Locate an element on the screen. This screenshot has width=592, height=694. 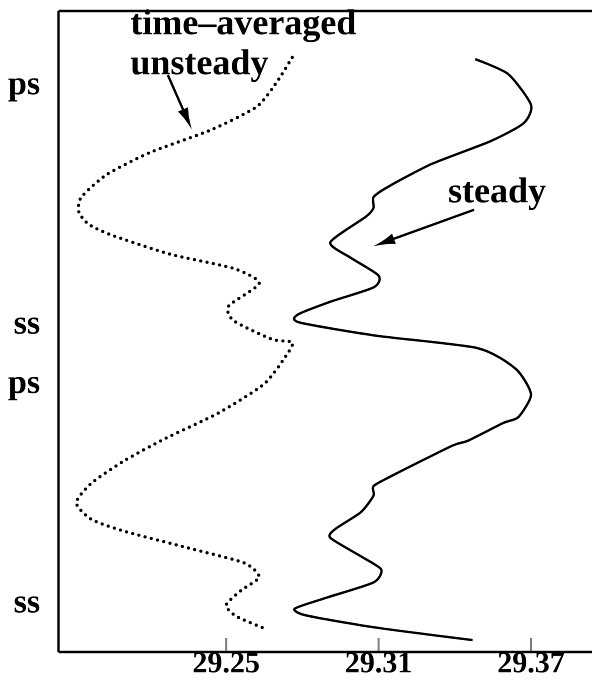
annotation: time–averaged unsteady is located at coordinates (243, 45).